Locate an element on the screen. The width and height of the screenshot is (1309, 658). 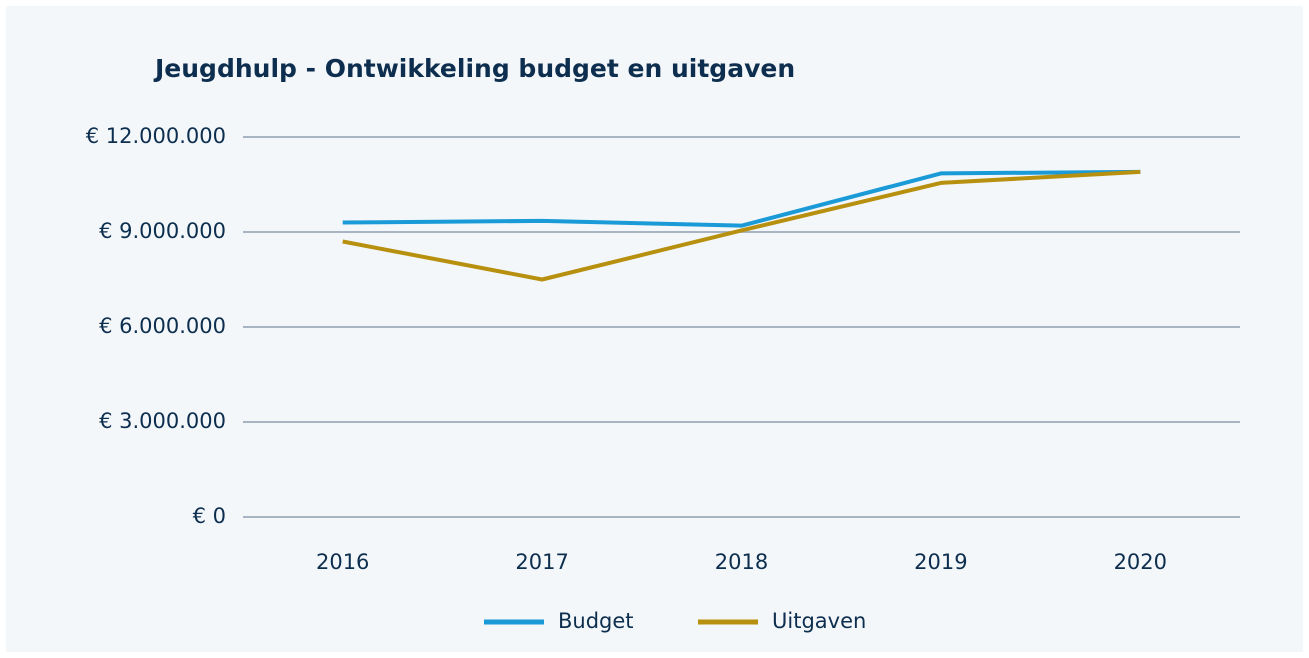
x-tick-label: 2020 is located at coordinates (1140, 562).